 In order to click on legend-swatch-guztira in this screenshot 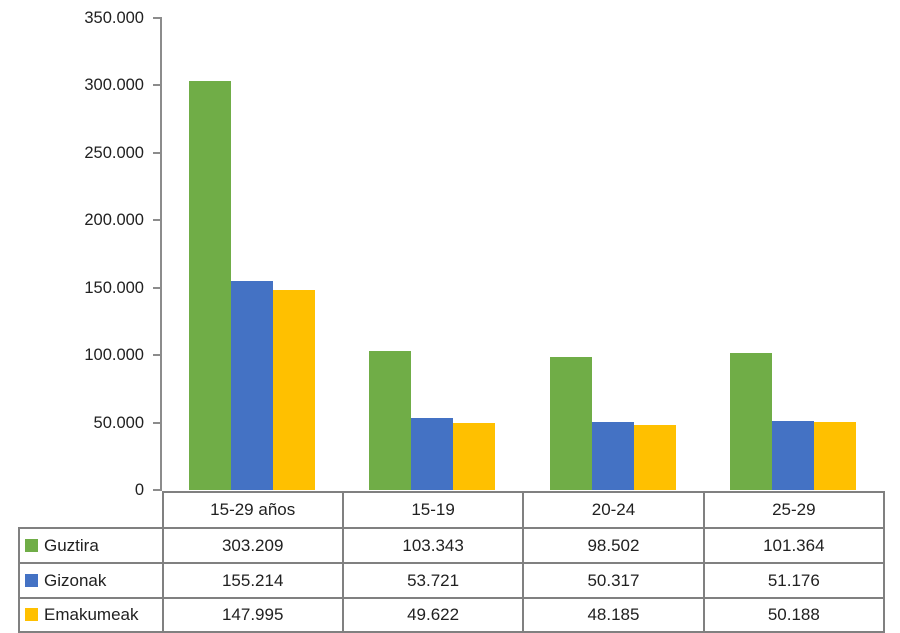, I will do `click(31, 545)`.